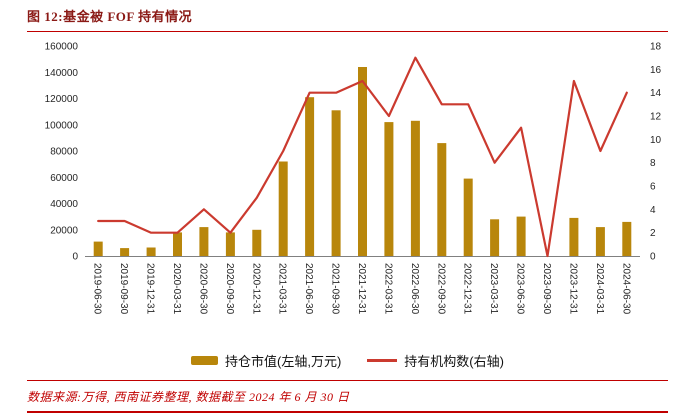 The width and height of the screenshot is (695, 413). What do you see at coordinates (347, 16) in the screenshot?
I see `figure-header: 图 12:基金被 FOF 持有情况` at bounding box center [347, 16].